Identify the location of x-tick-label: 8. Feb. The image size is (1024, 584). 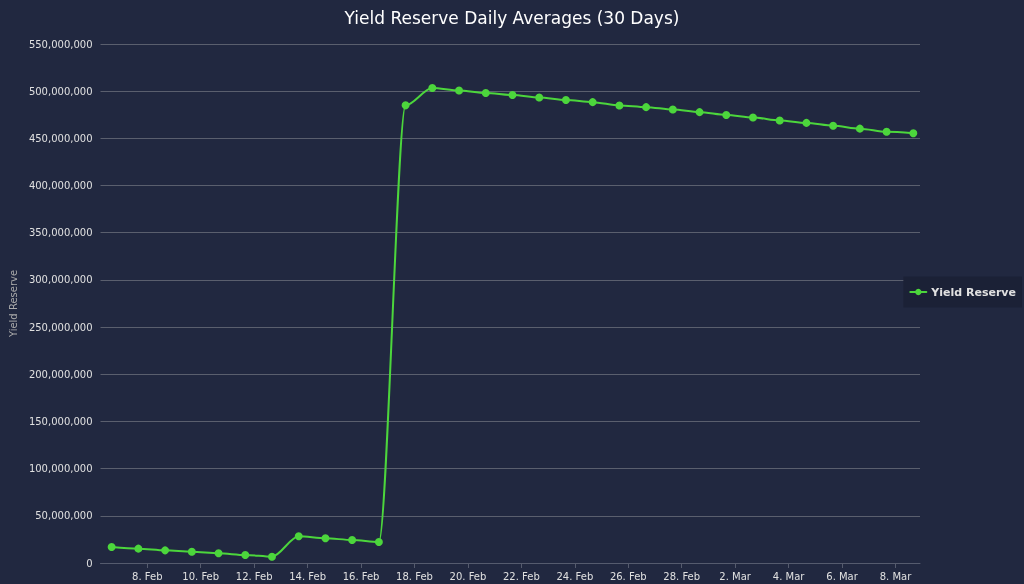
(147, 576).